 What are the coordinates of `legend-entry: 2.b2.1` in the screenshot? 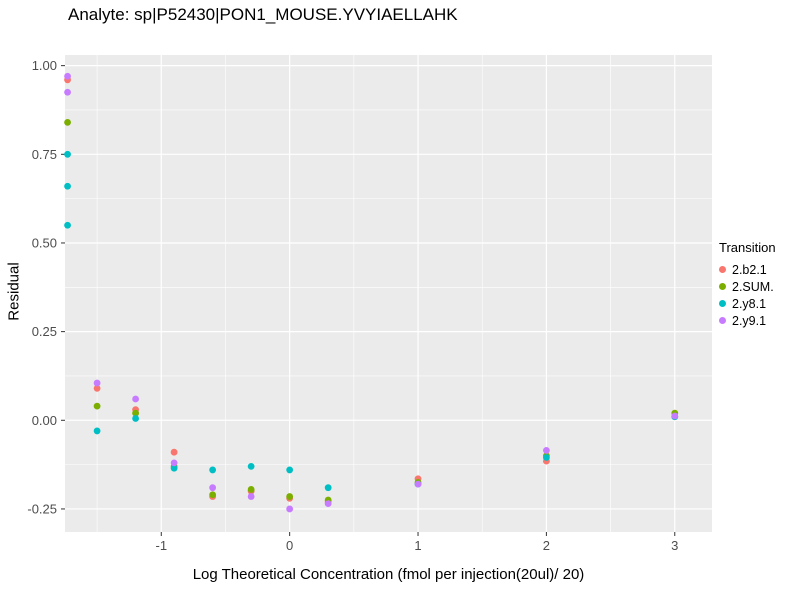 It's located at (747, 269).